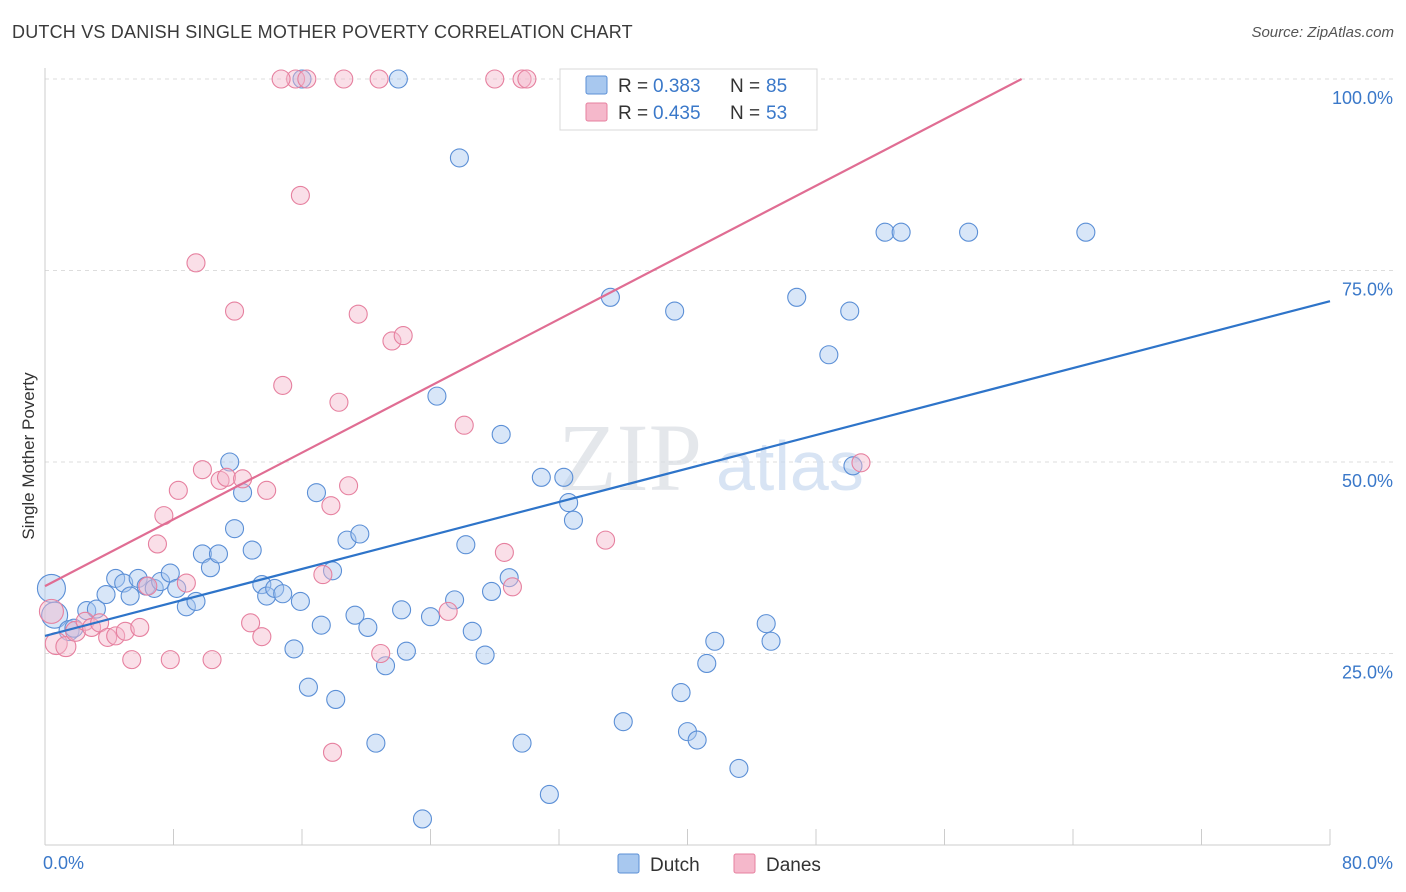 This screenshot has width=1406, height=892. I want to click on legend-bottom-swatch-danes, so click(744, 863).